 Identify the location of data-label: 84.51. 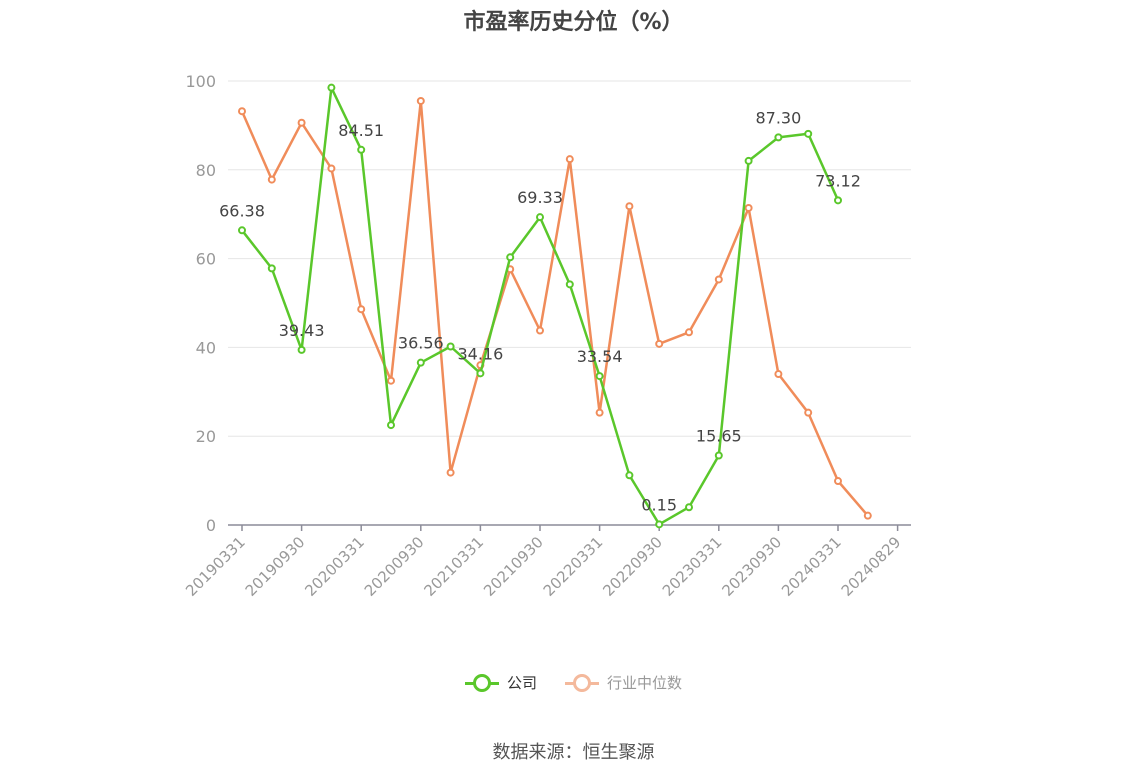
(361, 130).